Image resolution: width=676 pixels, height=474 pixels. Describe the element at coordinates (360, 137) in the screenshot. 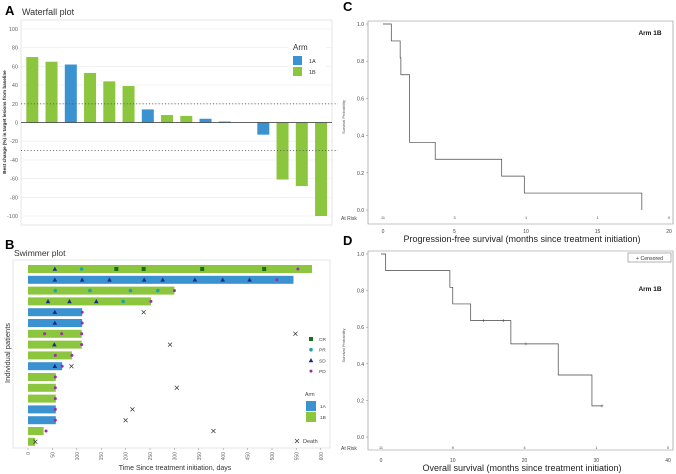

I see `y-tick-label: 0.4` at that location.